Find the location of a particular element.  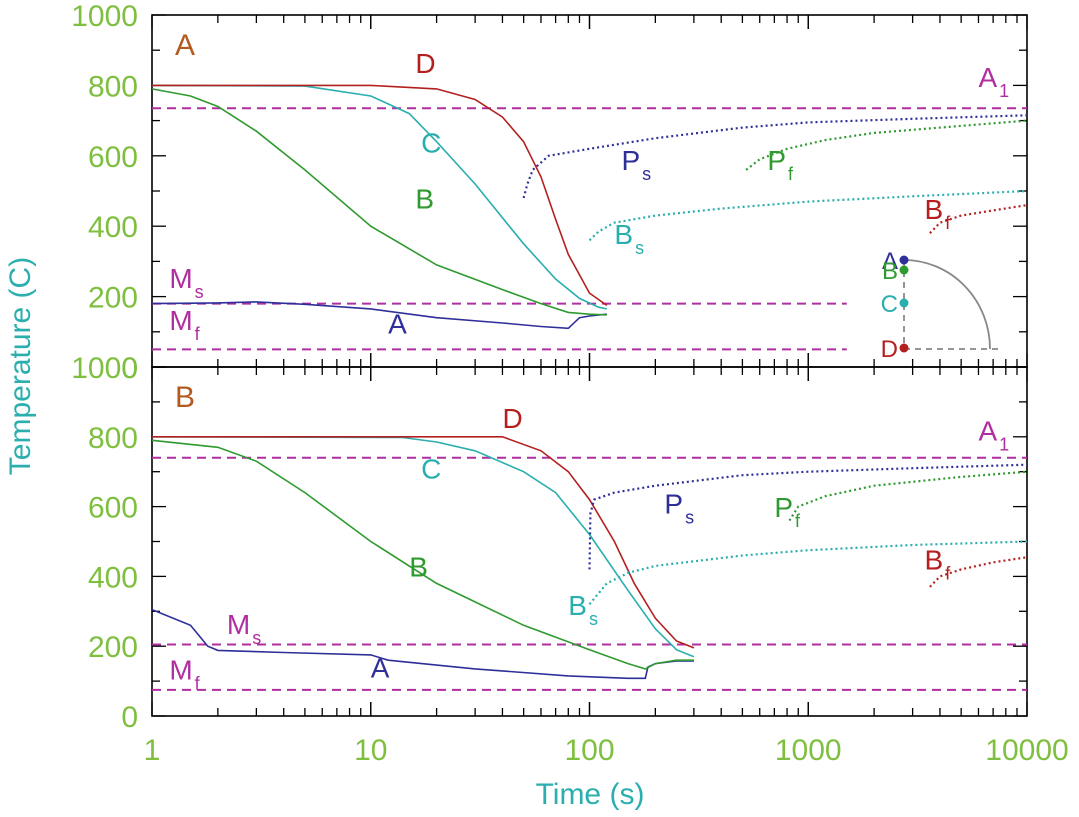

inset-label-D: D is located at coordinates (889, 349).